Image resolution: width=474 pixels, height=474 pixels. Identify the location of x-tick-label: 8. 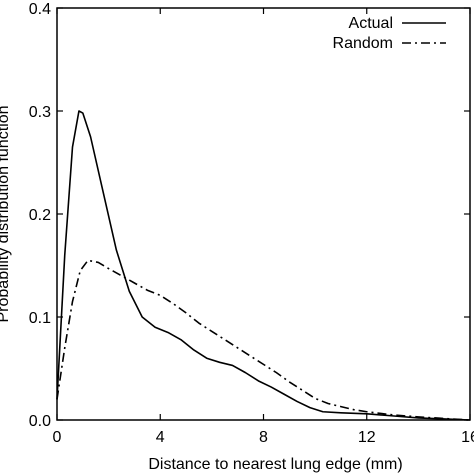
(263, 437).